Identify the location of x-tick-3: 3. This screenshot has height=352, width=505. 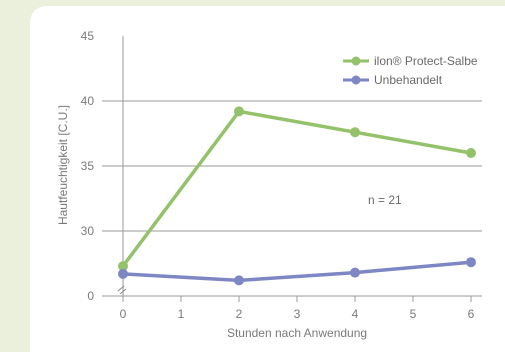
(297, 314).